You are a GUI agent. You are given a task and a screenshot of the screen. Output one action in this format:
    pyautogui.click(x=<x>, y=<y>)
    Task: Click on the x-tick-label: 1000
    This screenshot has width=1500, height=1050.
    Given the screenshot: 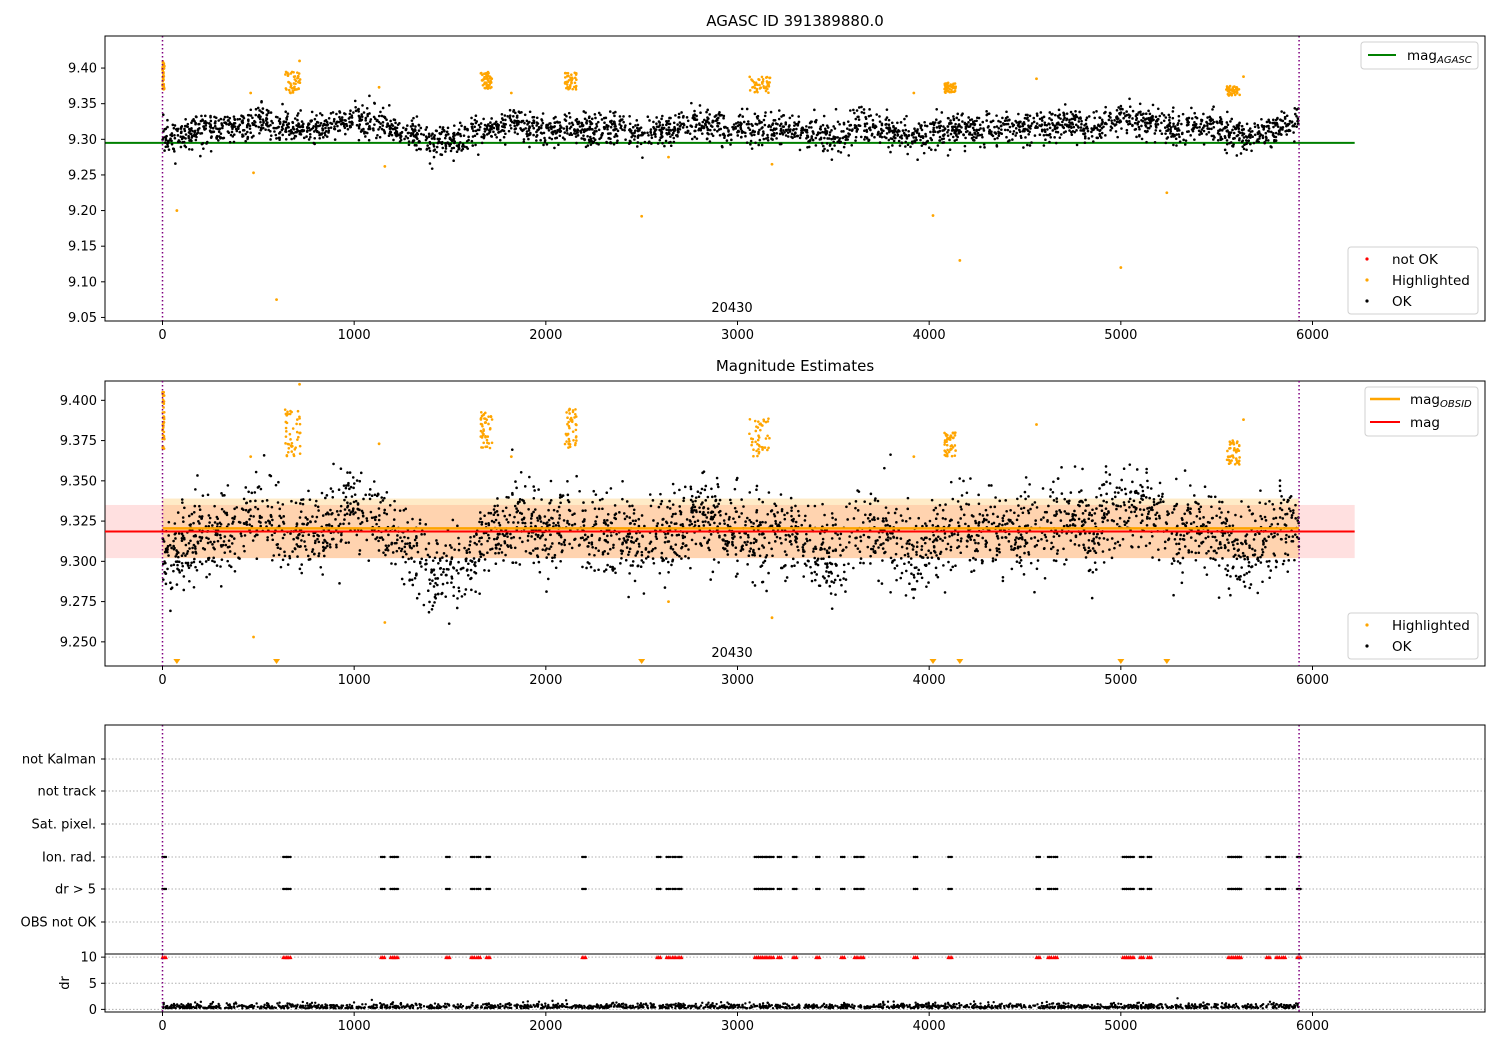 What is the action you would take?
    pyautogui.click(x=354, y=335)
    